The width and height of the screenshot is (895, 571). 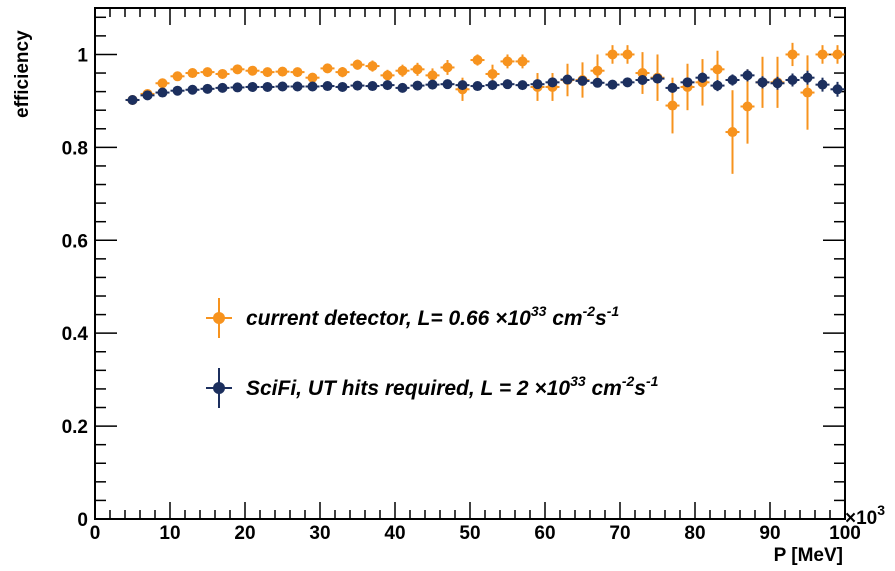 I want to click on legend-label: current detector, L= 0.66 ×1033 cm-2s-1, so click(x=432, y=316).